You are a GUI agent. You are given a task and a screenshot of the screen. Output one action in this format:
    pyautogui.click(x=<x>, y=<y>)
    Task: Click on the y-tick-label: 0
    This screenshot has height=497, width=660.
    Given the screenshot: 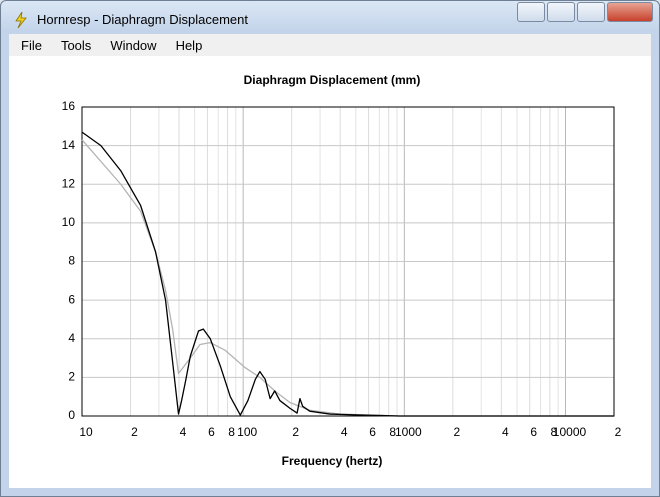 What is the action you would take?
    pyautogui.click(x=71, y=415)
    